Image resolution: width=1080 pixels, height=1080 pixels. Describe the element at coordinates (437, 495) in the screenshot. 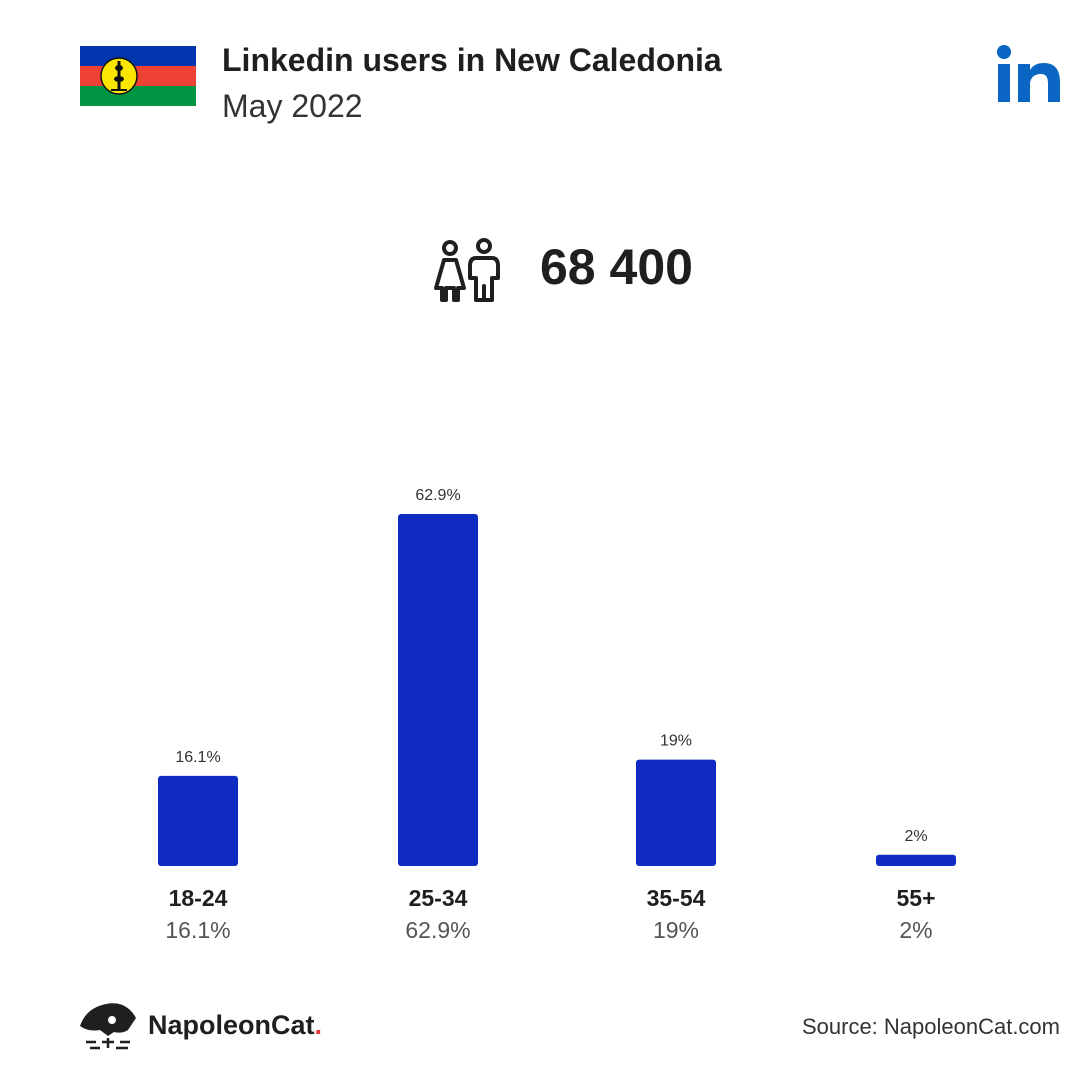

I see `bar-value-label: 62.9%` at that location.